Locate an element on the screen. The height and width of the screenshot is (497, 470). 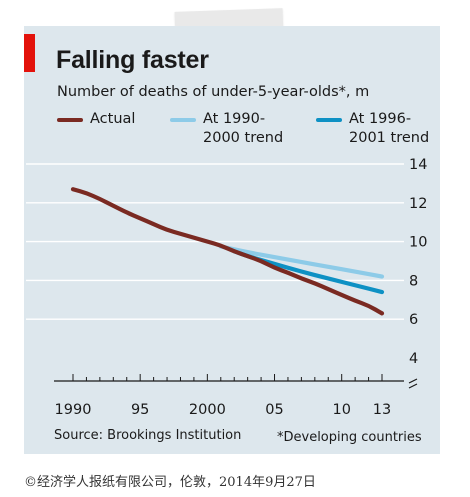
footnote: *Developing countries is located at coordinates (349, 437).